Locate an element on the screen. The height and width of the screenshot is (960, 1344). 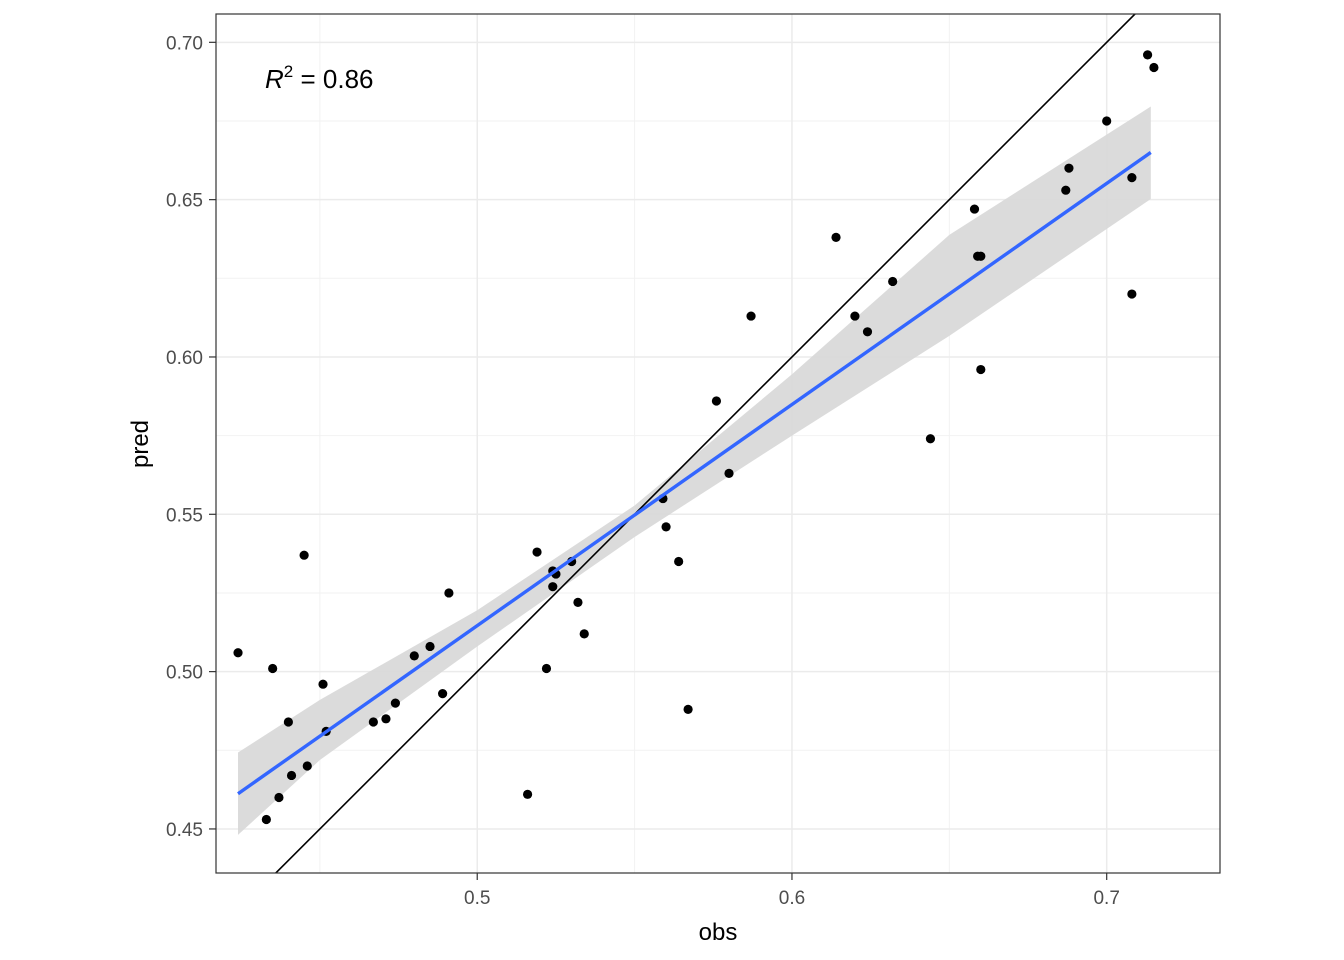
x-tick-label: 0.6 is located at coordinates (792, 898).